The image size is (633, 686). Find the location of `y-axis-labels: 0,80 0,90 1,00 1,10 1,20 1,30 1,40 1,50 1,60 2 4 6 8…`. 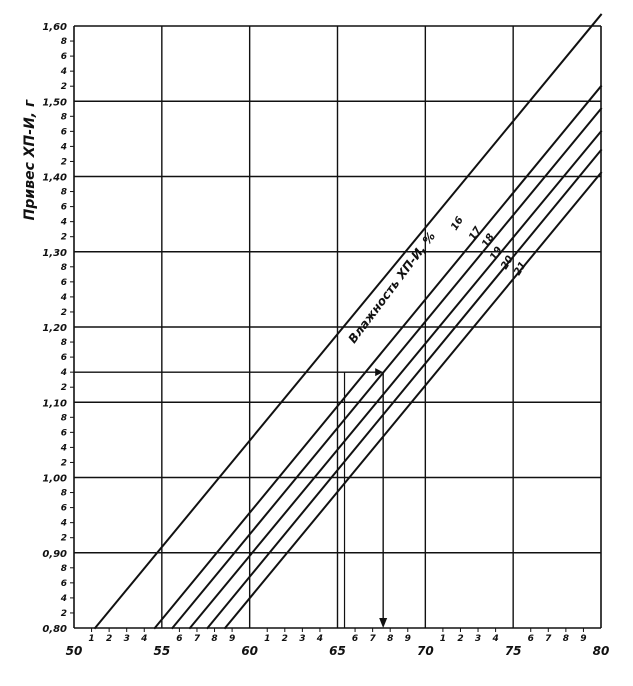

y-axis-labels: 0,80 0,90 1,00 1,10 1,20 1,30 1,40 1,50 1,60 2 4 6 8… is located at coordinates (54, 328).